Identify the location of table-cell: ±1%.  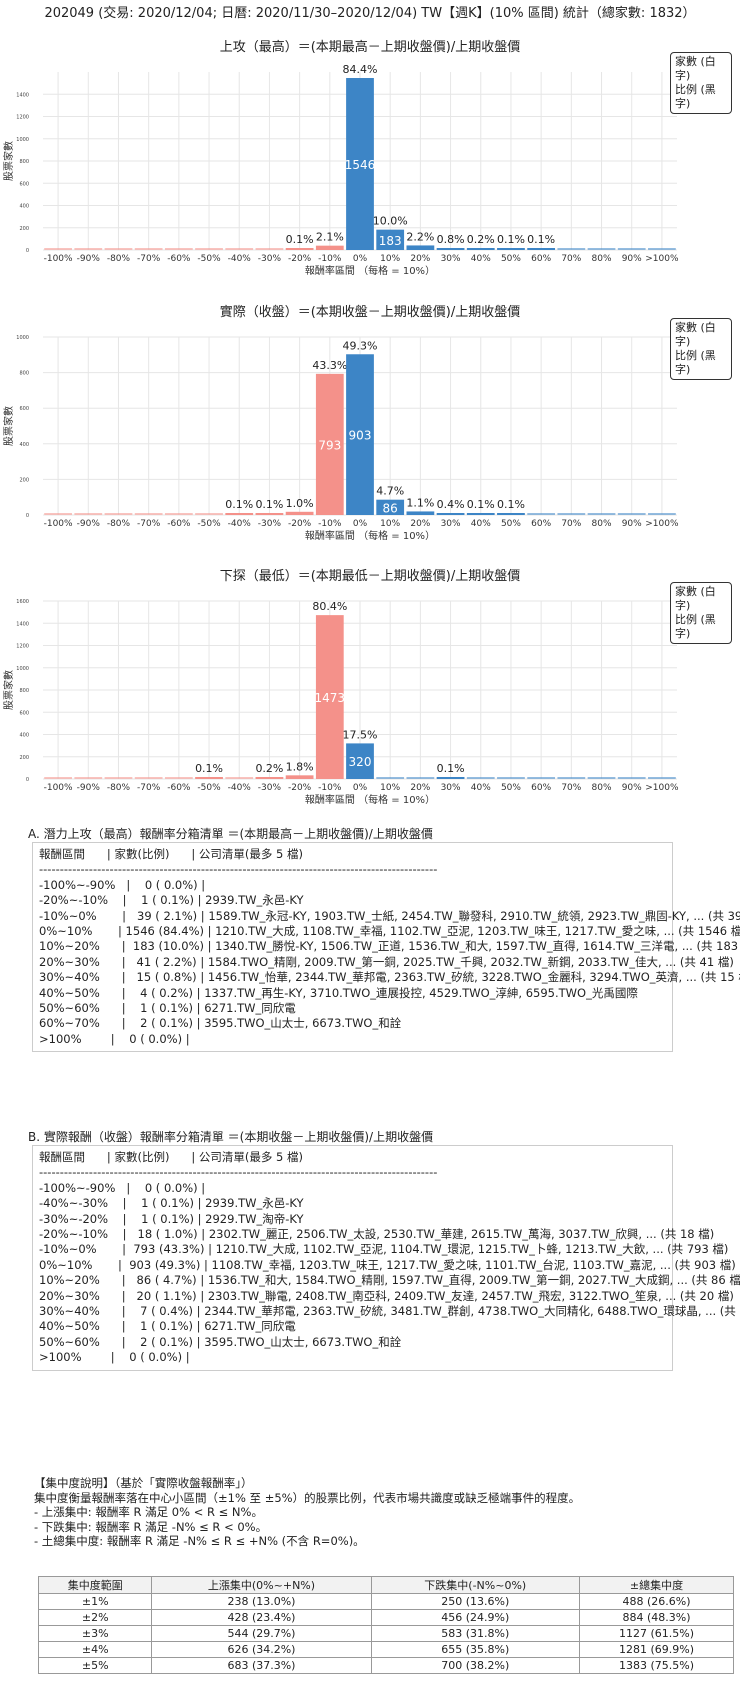
(95, 1601).